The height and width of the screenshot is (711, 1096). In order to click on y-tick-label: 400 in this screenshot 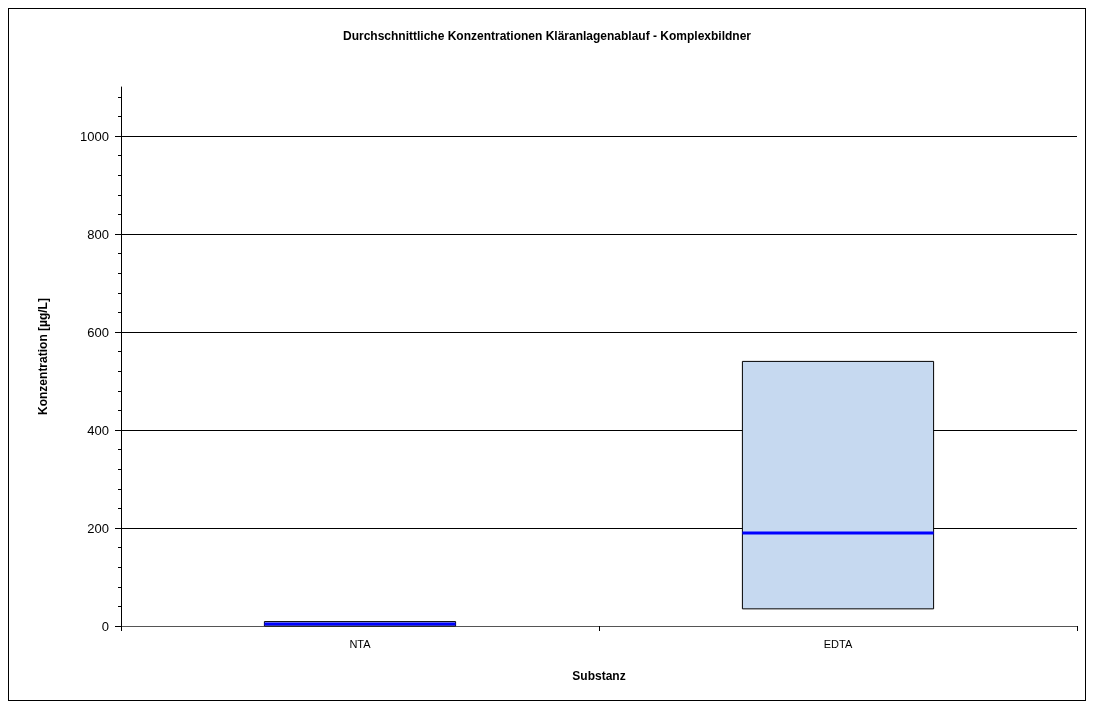, I will do `click(98, 430)`.